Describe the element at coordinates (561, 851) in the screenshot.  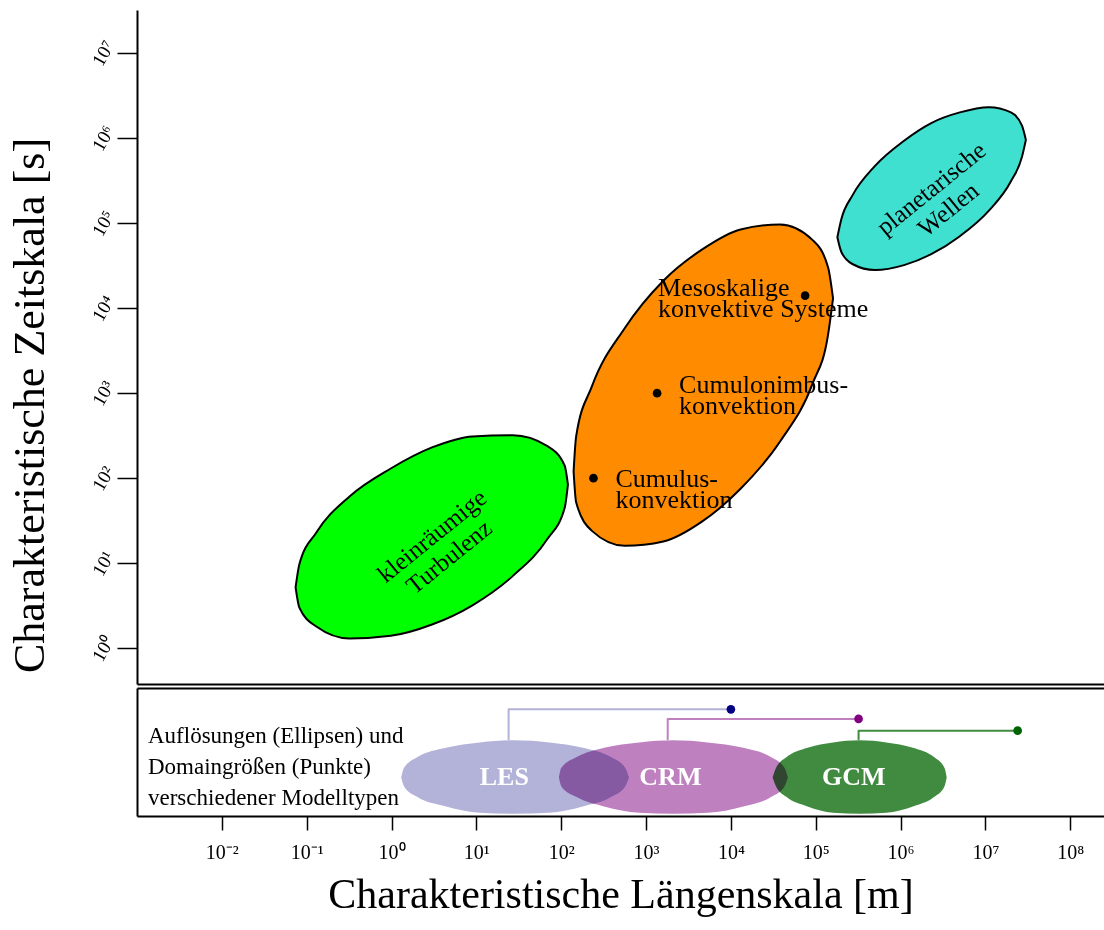
I see `x-tick-label: 10²` at that location.